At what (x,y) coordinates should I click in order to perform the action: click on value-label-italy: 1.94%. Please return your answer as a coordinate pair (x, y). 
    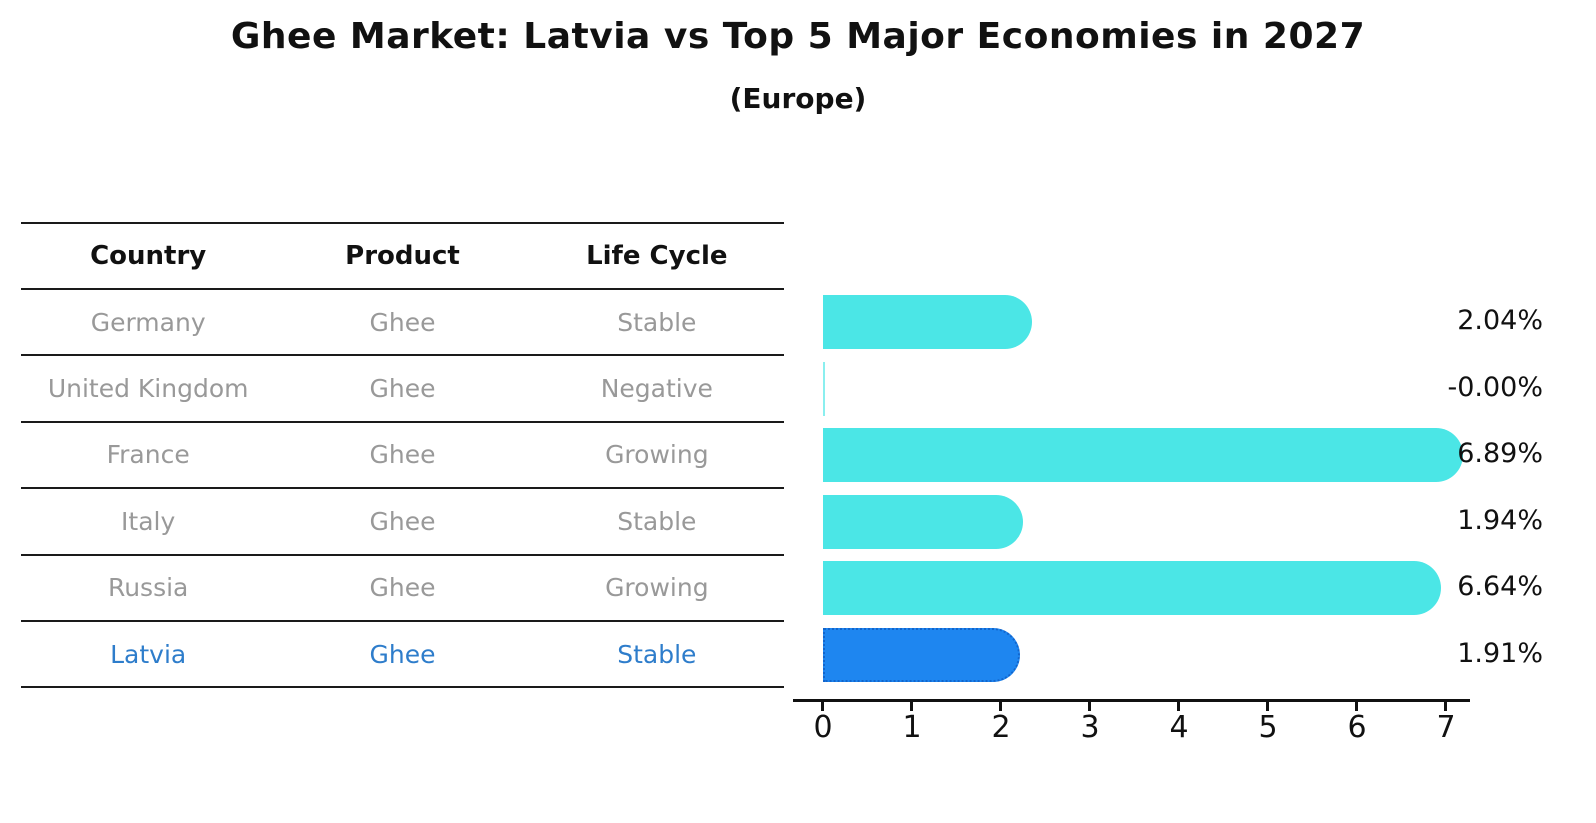
    Looking at the image, I should click on (1500, 520).